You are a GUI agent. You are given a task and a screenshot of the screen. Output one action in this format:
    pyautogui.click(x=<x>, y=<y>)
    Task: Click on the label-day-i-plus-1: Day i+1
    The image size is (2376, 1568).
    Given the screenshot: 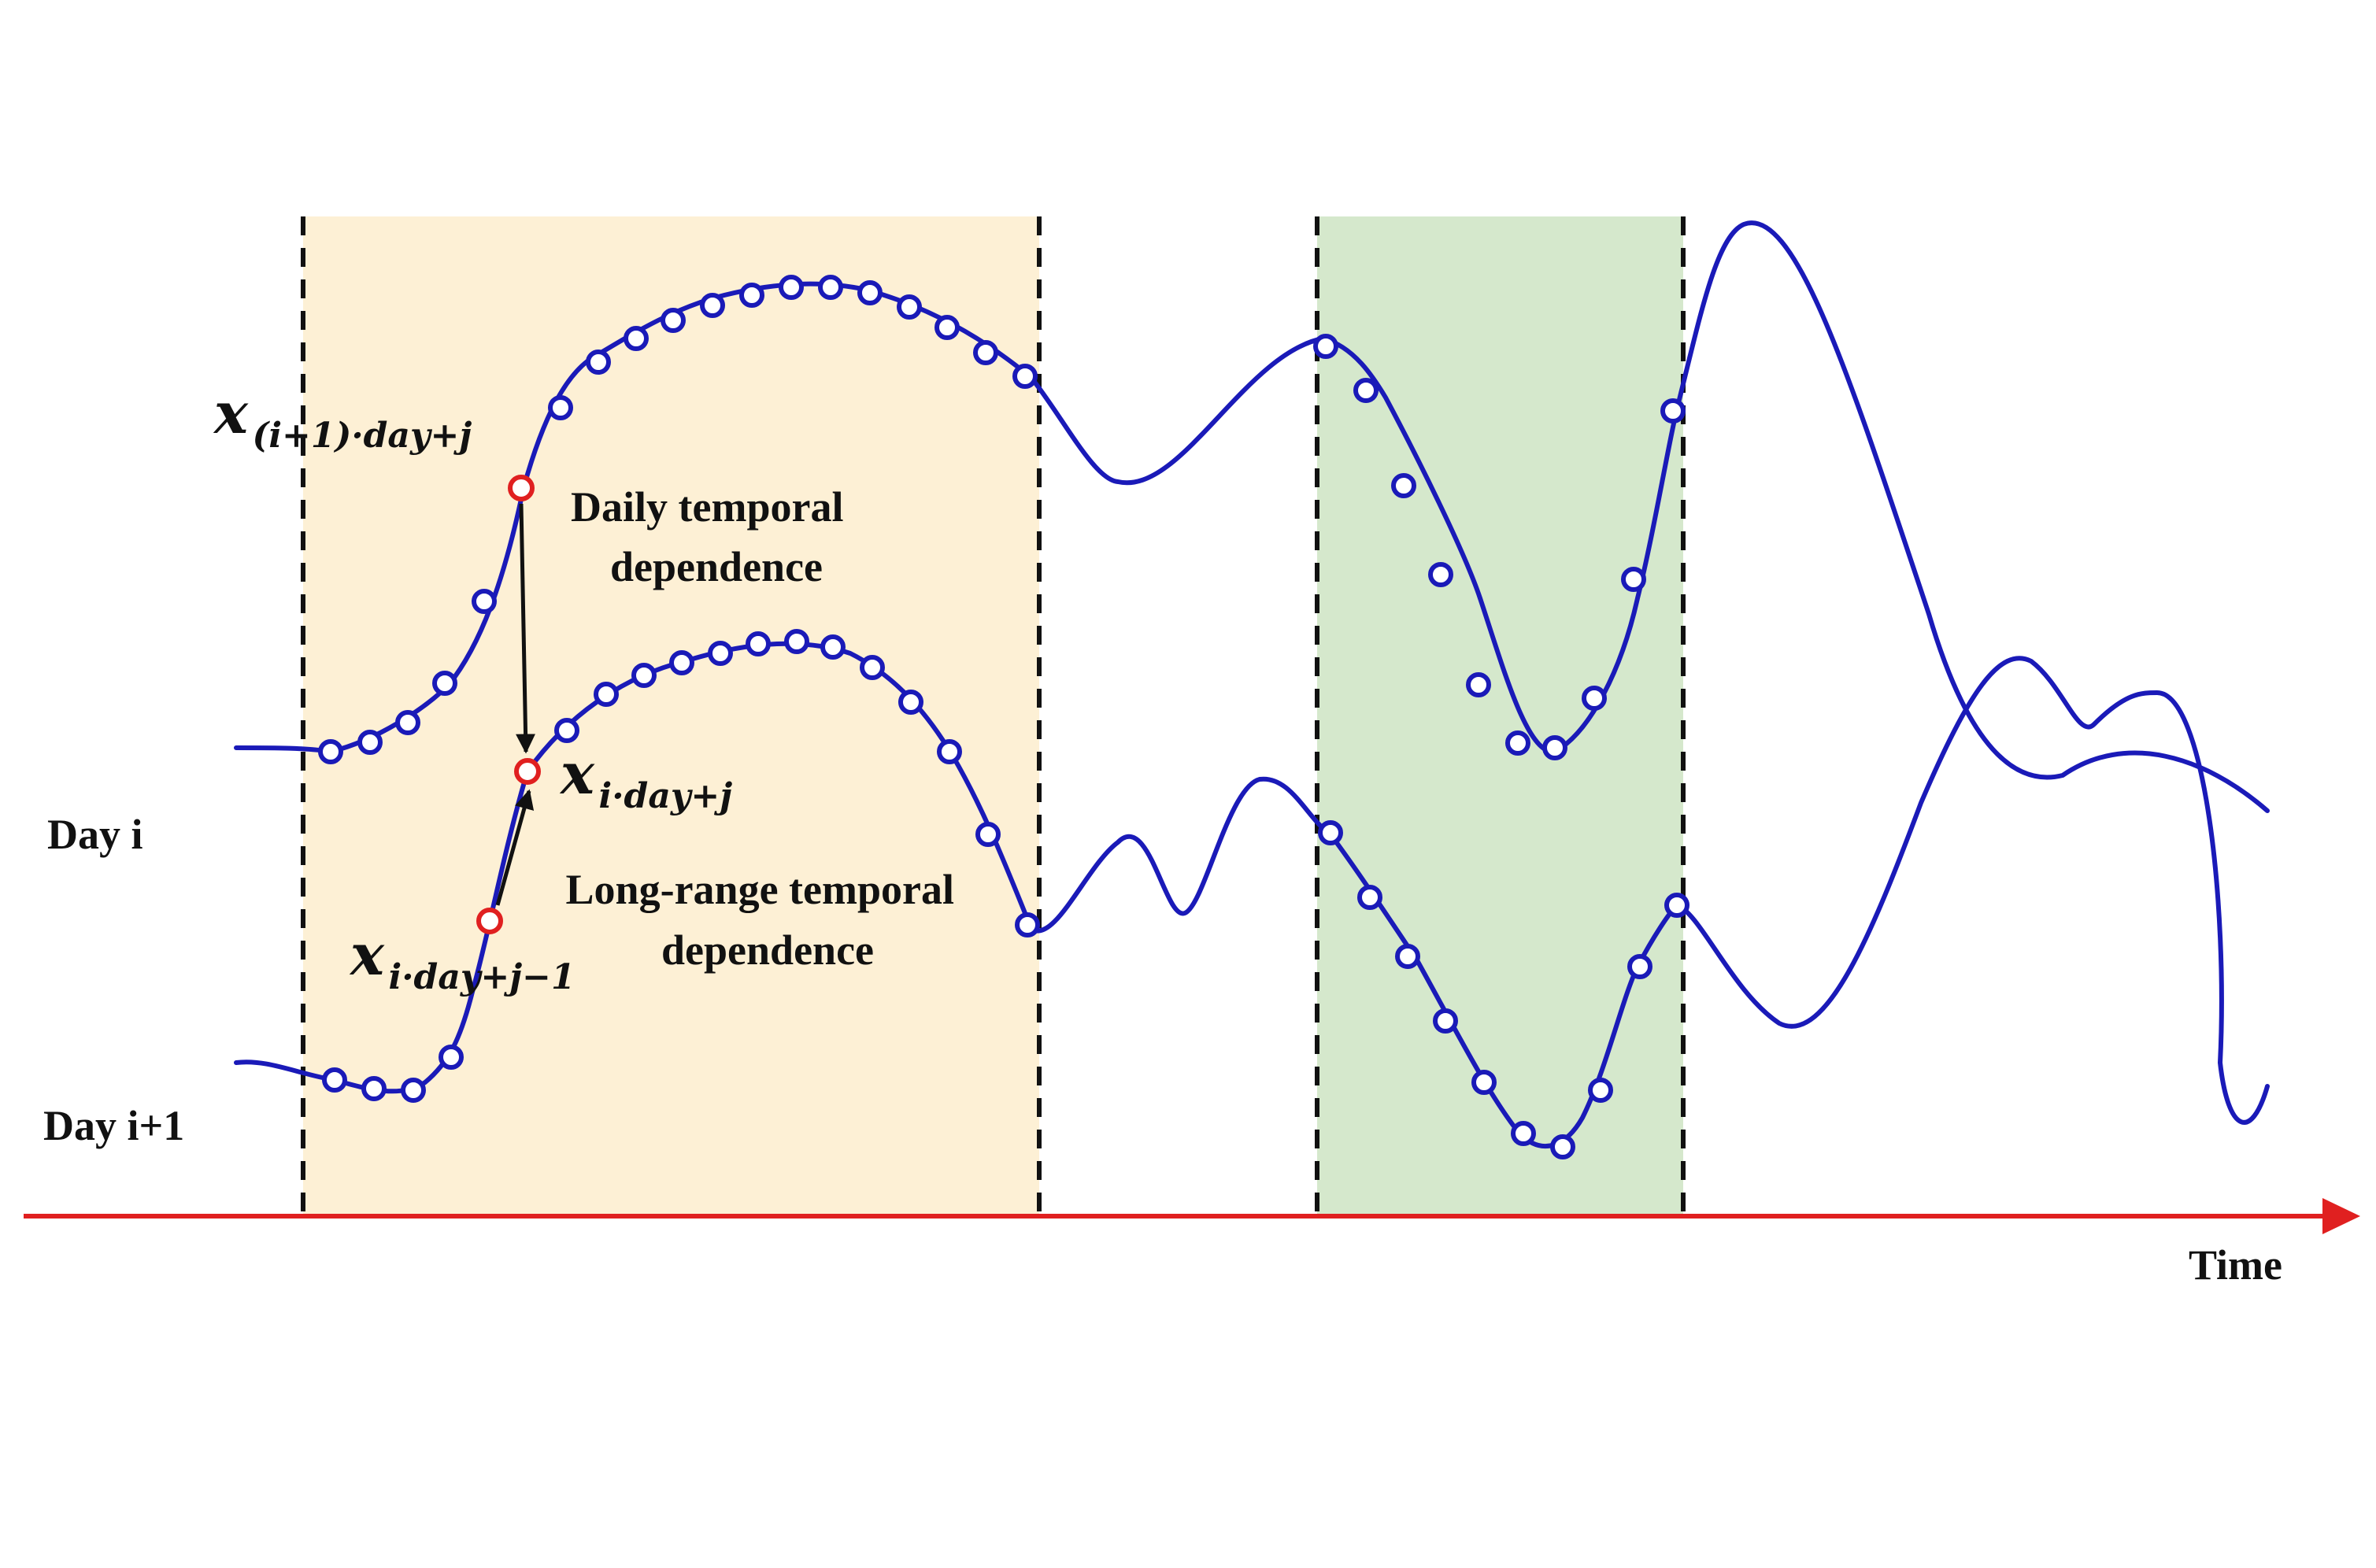 What is the action you would take?
    pyautogui.click(x=113, y=1126)
    